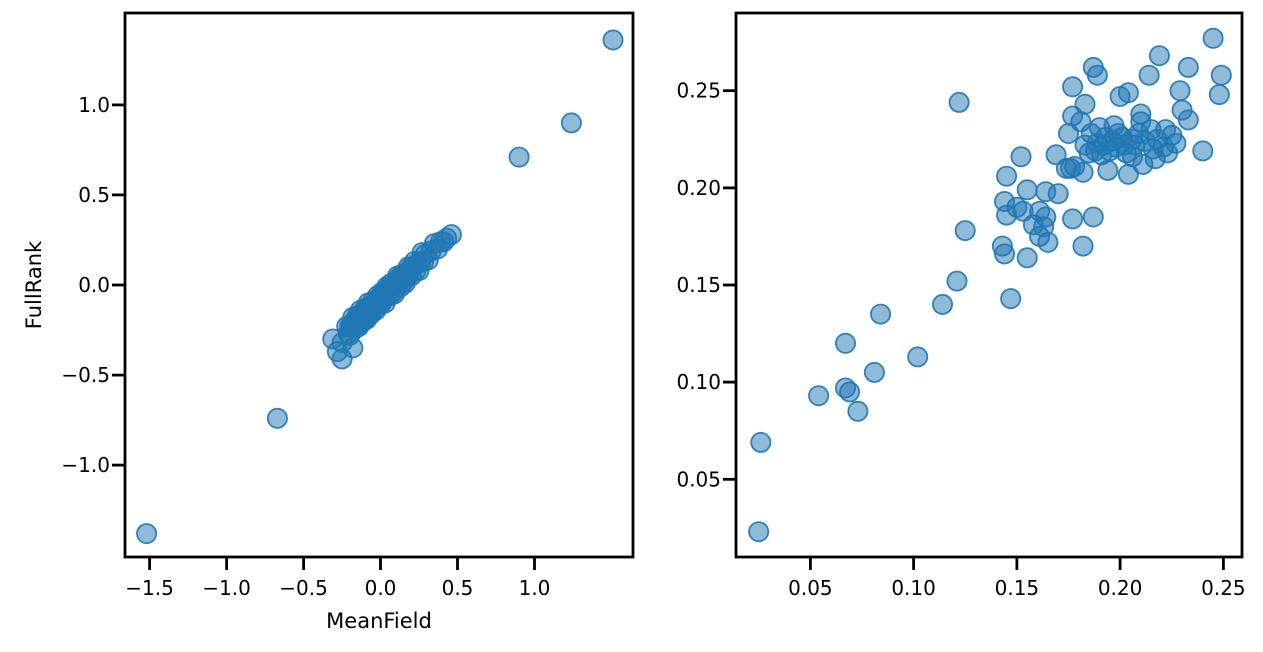  Describe the element at coordinates (1120, 588) in the screenshot. I see `x-tick-label: 0.20` at that location.